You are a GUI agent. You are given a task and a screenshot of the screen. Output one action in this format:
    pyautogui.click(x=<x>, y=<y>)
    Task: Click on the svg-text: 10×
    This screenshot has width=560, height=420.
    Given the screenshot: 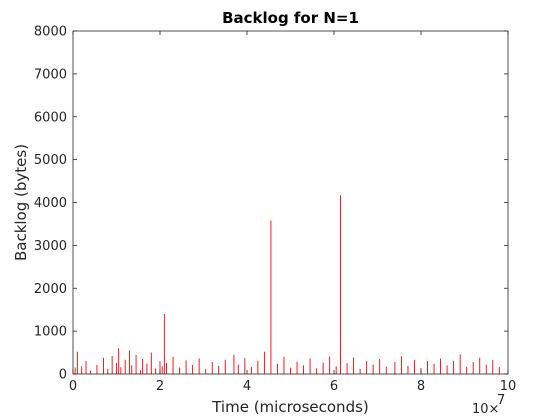 What is the action you would take?
    pyautogui.click(x=485, y=409)
    